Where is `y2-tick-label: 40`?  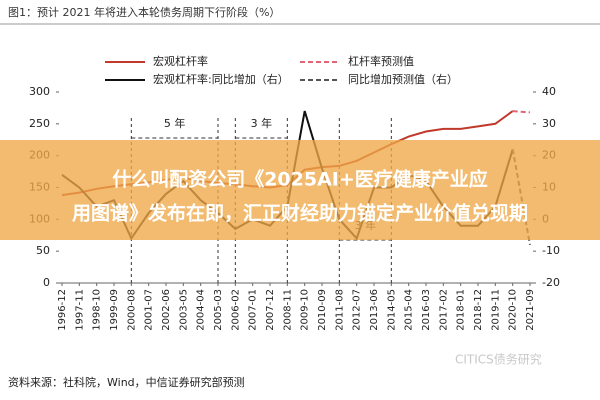 y2-tick-label: 40 is located at coordinates (549, 91).